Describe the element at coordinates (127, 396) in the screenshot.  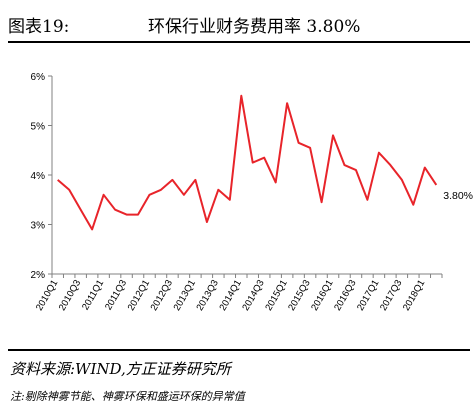
I see `note-text: 注:剔除神雾节能、神雾环保和盛运环保的异常值` at that location.